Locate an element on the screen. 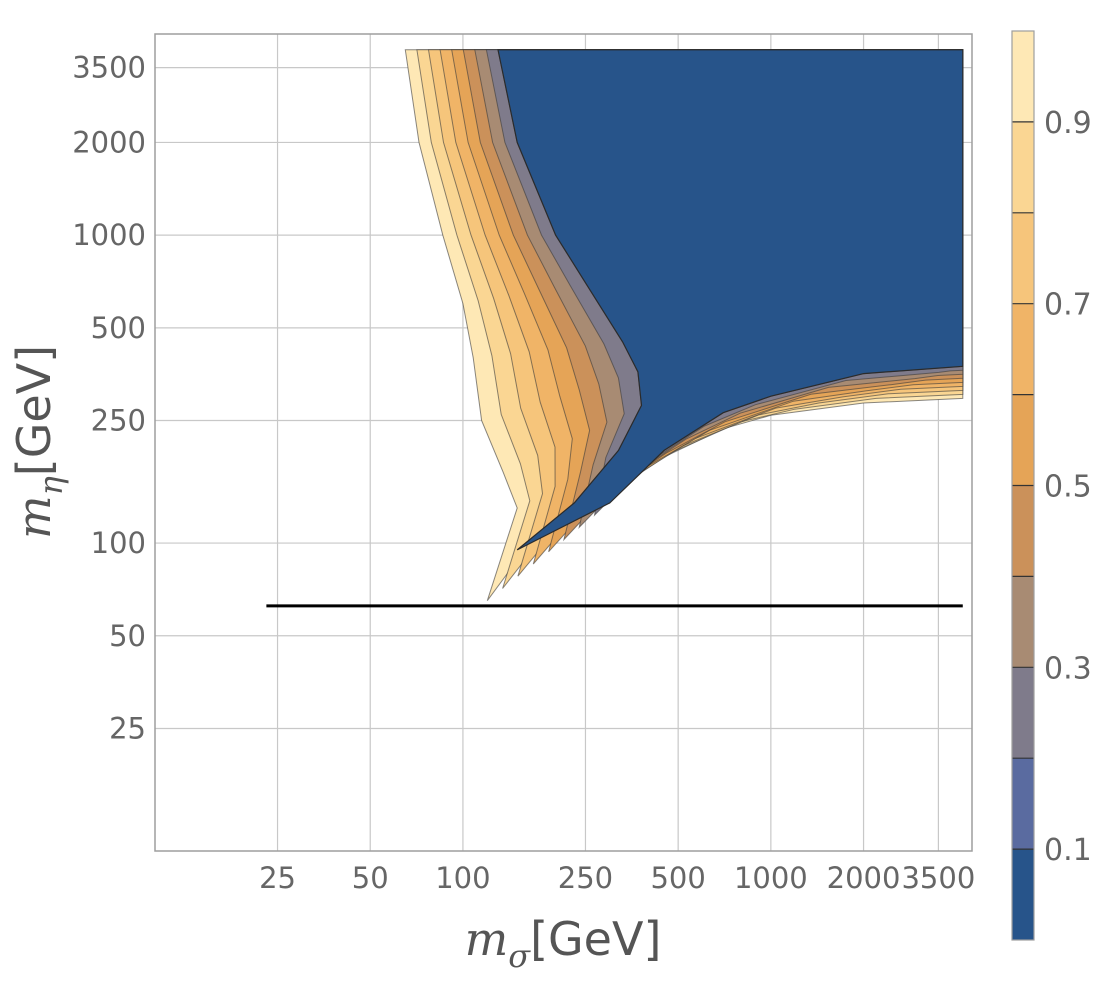 Image resolution: width=1103 pixels, height=998 pixels. y-tick-label-2: 100 is located at coordinates (118, 543).